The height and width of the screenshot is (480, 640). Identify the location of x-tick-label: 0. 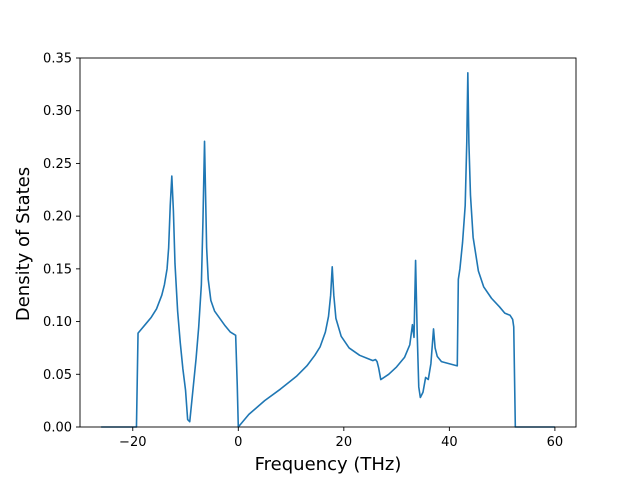
(238, 442).